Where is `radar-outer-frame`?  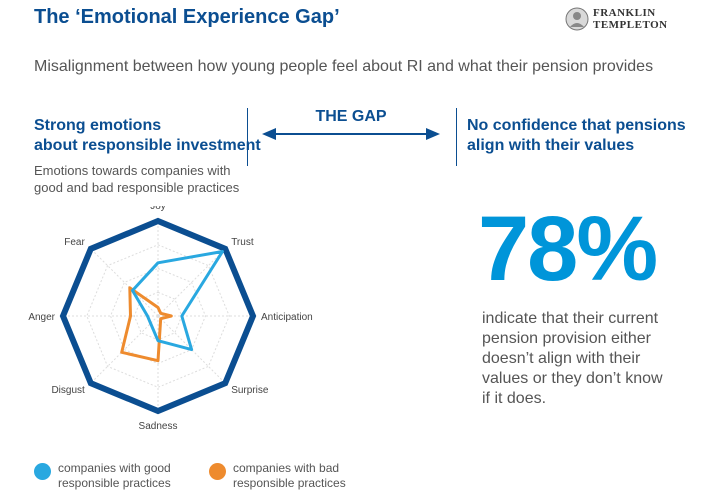 radar-outer-frame is located at coordinates (158, 316).